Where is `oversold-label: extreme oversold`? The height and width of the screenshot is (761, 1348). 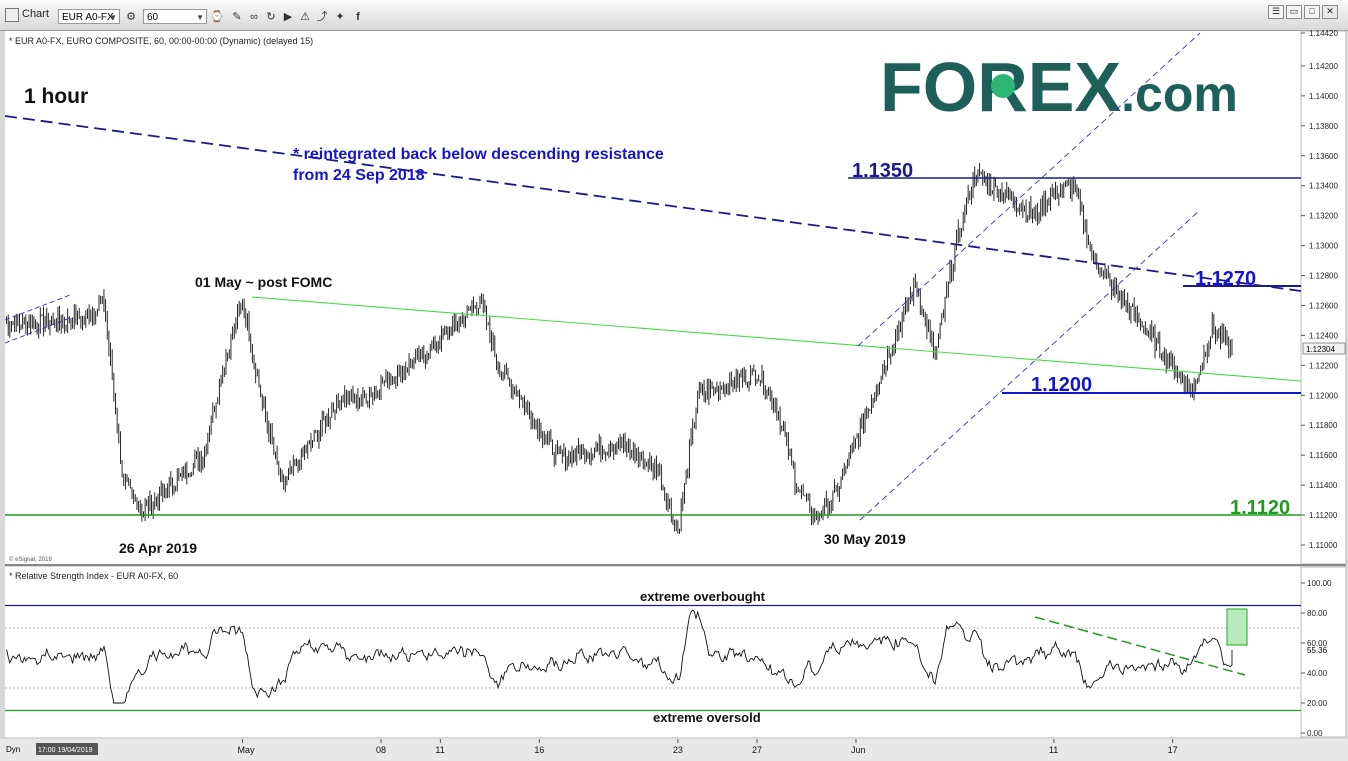
oversold-label: extreme oversold is located at coordinates (707, 717).